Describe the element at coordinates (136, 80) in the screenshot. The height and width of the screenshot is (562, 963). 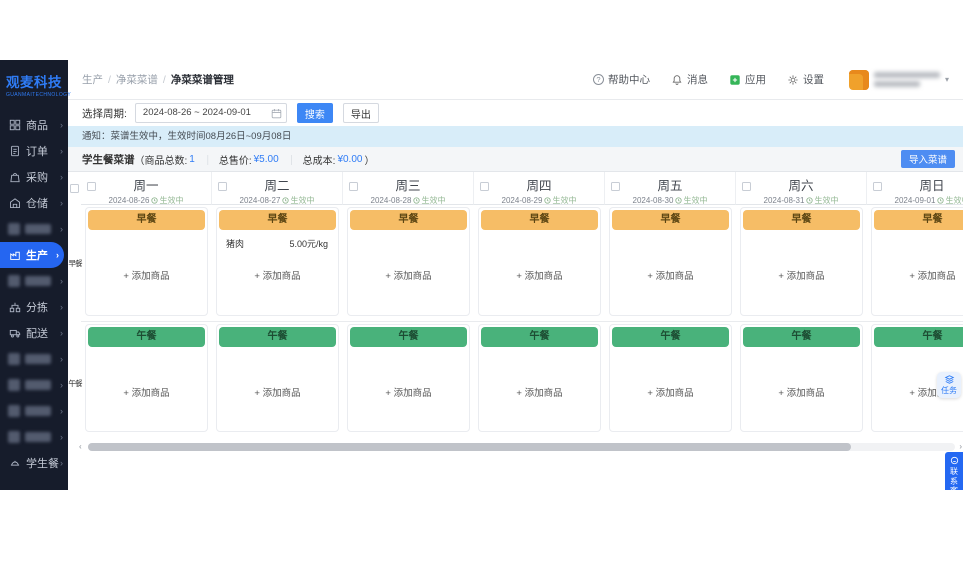
I see `breadcrumb-item: 净菜菜谱` at that location.